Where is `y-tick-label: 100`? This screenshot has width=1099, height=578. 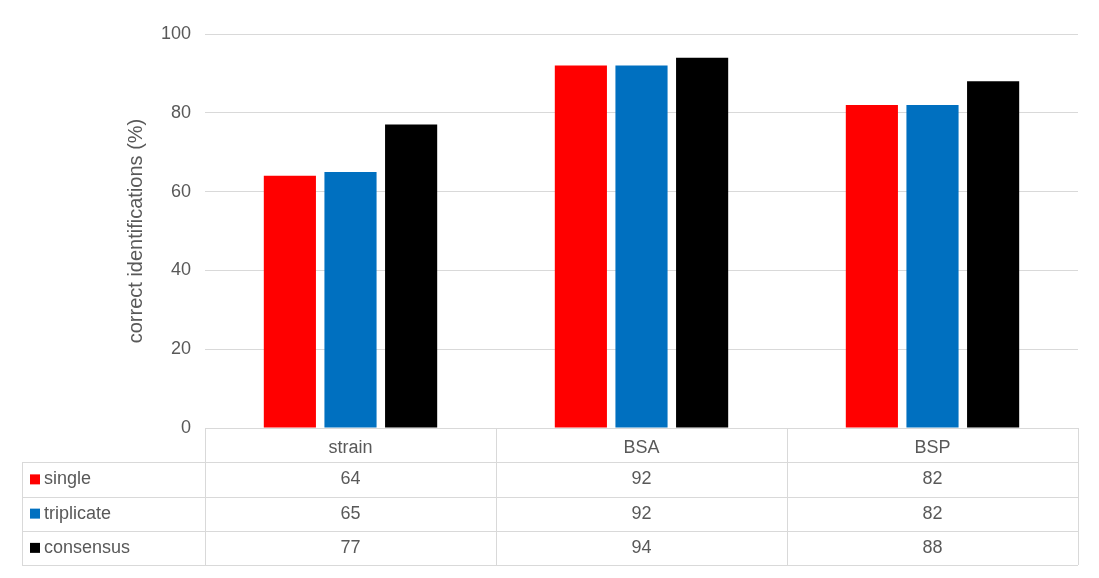 y-tick-label: 100 is located at coordinates (175, 32).